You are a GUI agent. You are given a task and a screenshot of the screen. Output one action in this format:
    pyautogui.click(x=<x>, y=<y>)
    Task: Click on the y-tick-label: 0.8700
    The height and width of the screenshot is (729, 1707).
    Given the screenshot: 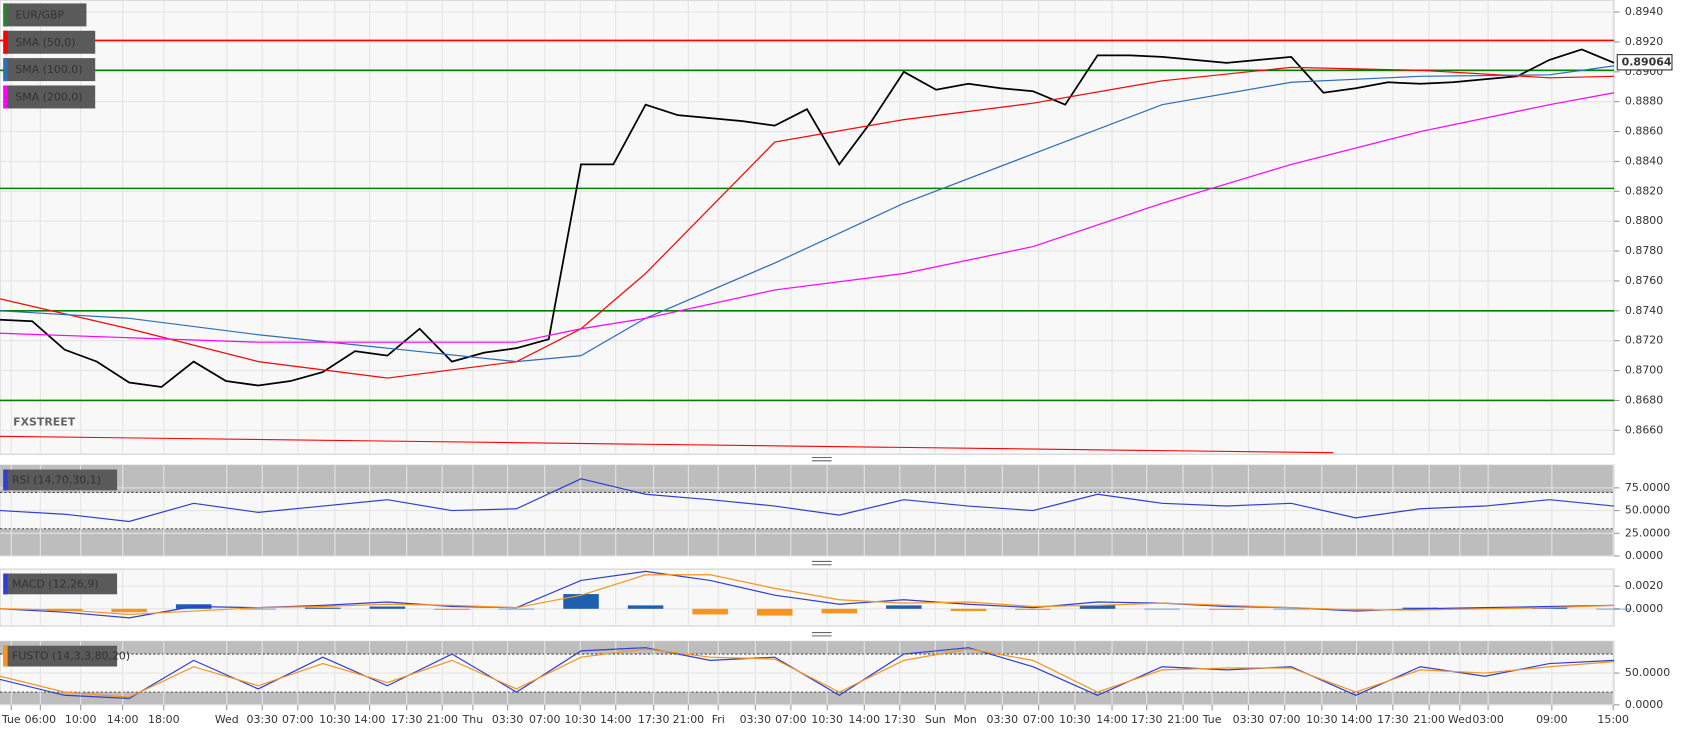 What is the action you would take?
    pyautogui.click(x=1644, y=370)
    